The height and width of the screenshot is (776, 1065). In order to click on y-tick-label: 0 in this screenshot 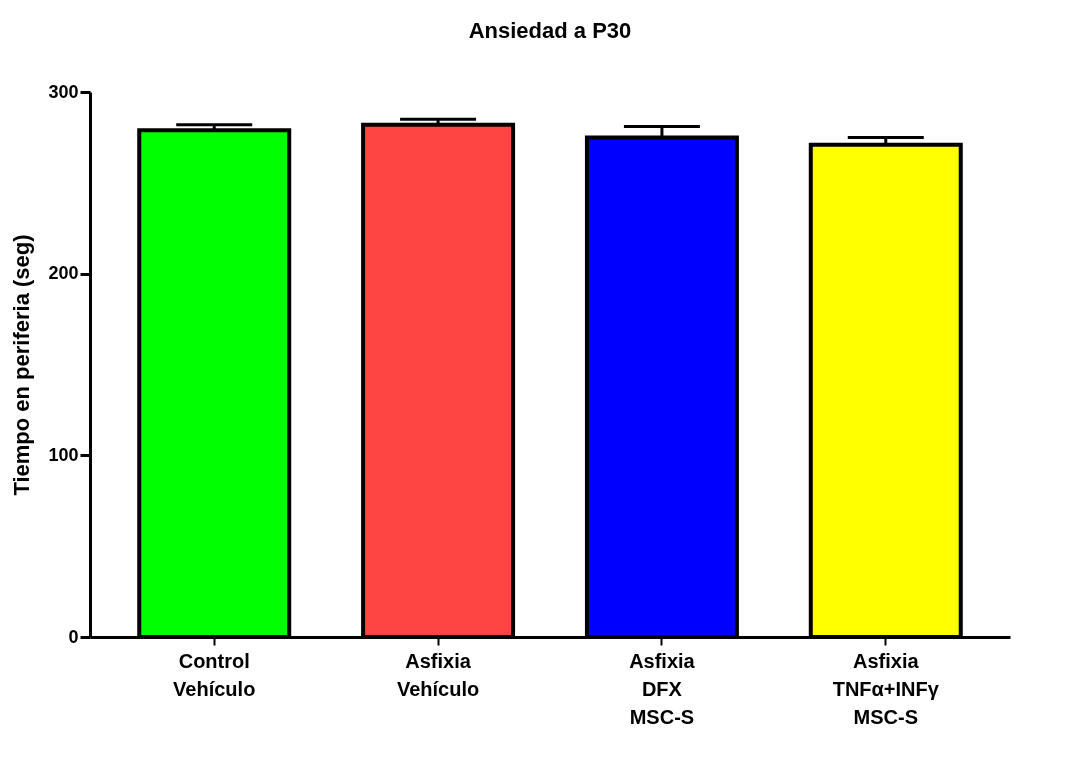, I will do `click(73, 636)`.